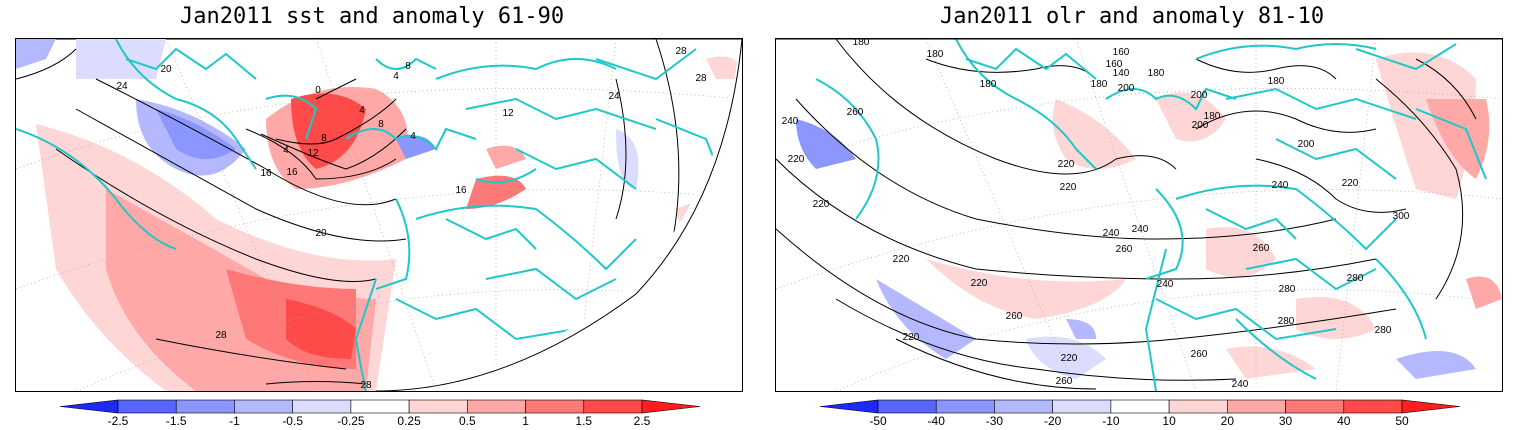 The height and width of the screenshot is (430, 1520). What do you see at coordinates (1286, 421) in the screenshot?
I see `colorbar-tick-label: 30` at bounding box center [1286, 421].